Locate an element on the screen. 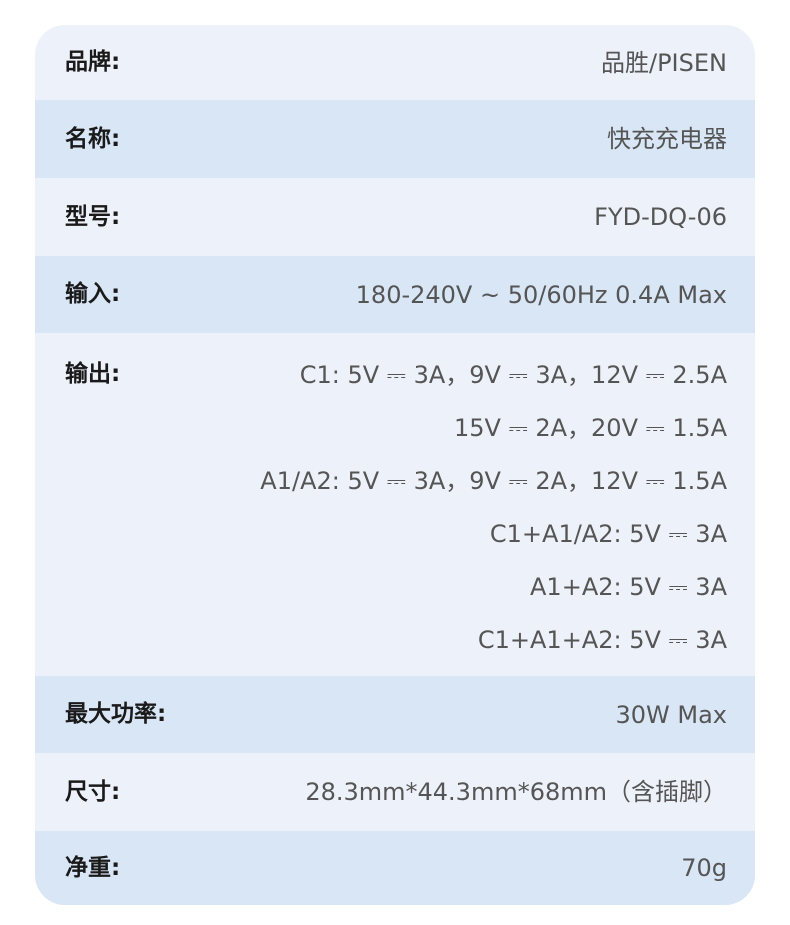 This screenshot has height=925, width=790. spec-row-name: 名称: 快充充电器 is located at coordinates (395, 139).